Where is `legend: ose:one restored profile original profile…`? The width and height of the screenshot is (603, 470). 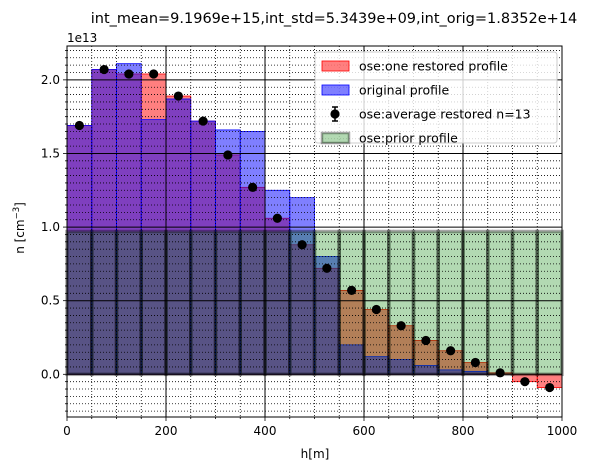
legend: ose:one restored profile original profile… is located at coordinates (436, 98).